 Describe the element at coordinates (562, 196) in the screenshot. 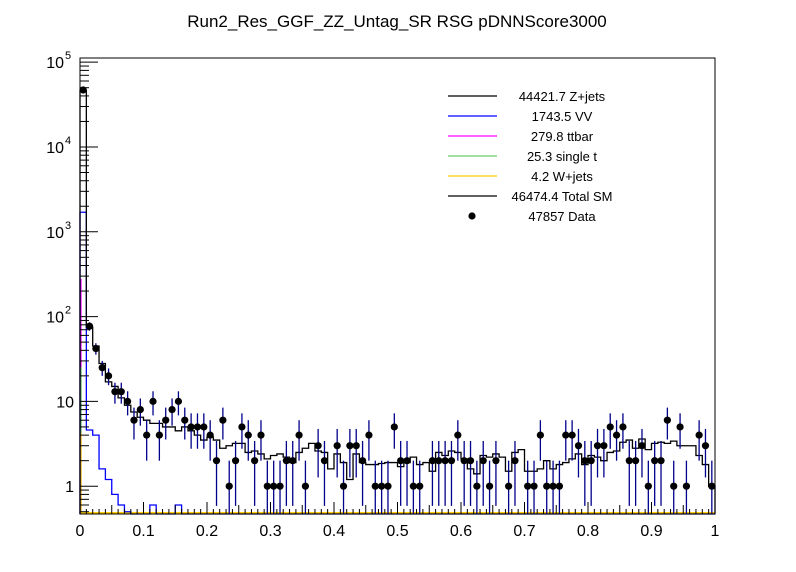

I see `legend-label: 46474.4 Total SM` at that location.